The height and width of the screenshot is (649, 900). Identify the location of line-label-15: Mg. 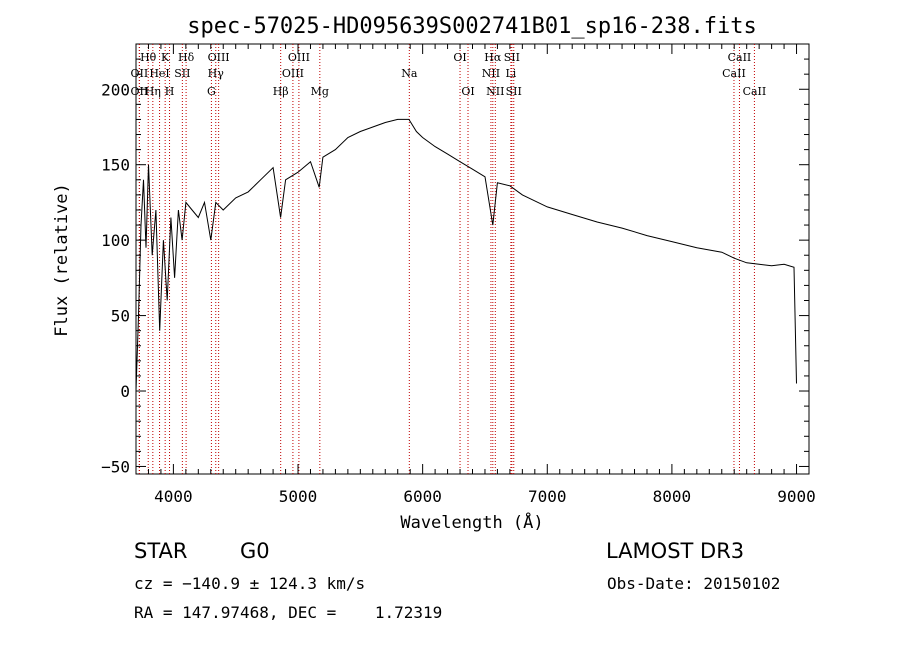
(320, 91).